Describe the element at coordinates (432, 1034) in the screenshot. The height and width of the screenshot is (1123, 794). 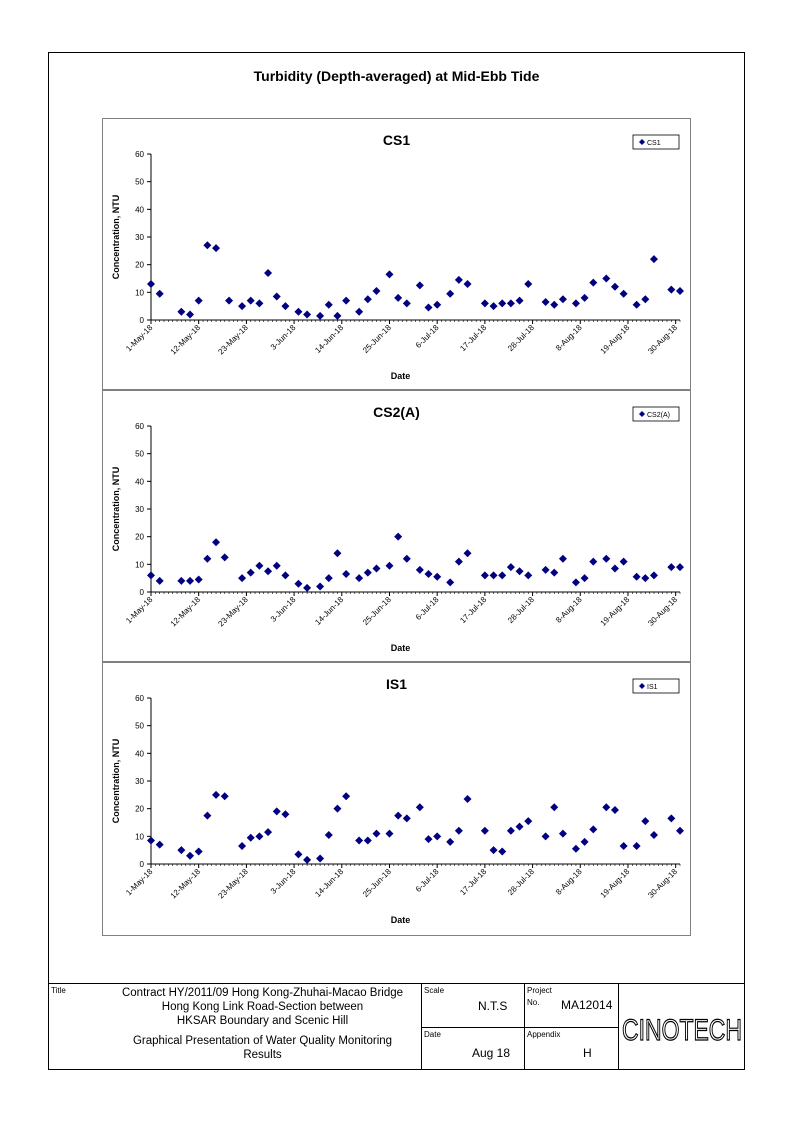
I see `date-label: Date` at that location.